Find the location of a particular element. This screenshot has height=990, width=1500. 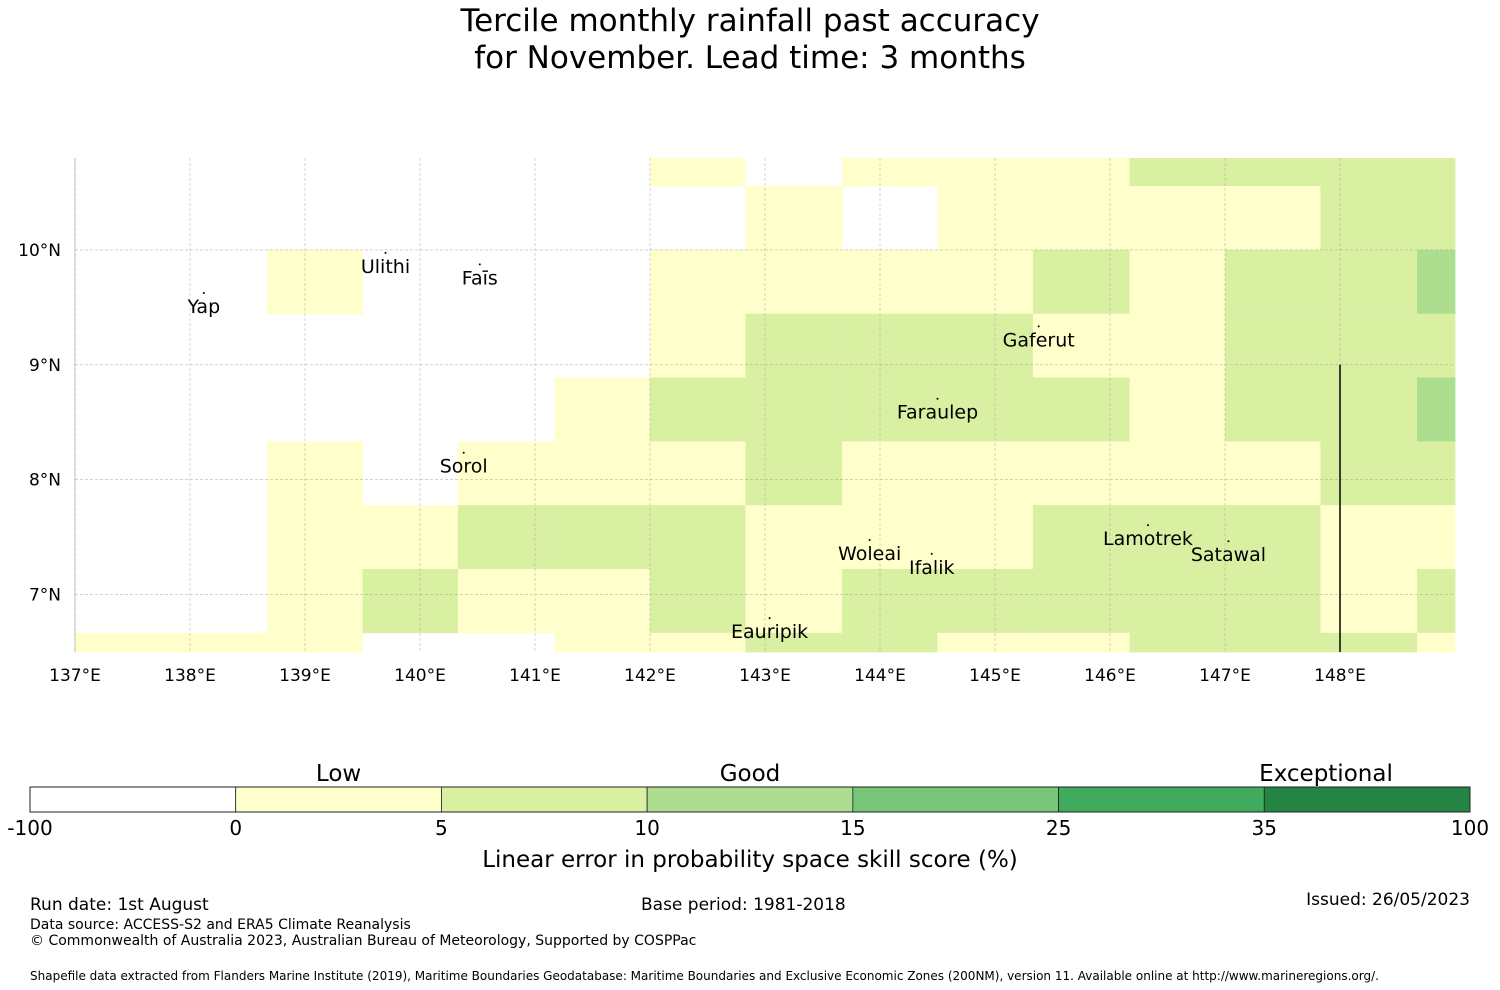

island-label: Sorol is located at coordinates (464, 467).